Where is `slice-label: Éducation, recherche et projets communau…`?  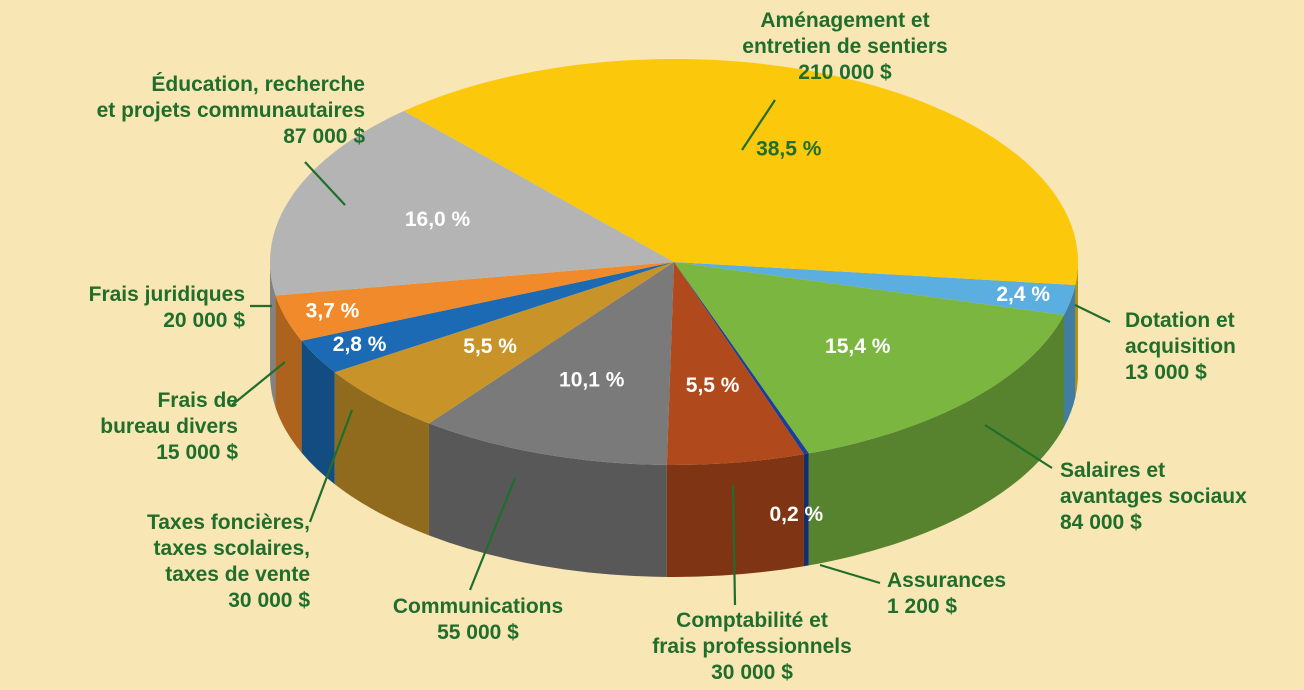
slice-label: Éducation, recherche et projets communau… is located at coordinates (231, 111).